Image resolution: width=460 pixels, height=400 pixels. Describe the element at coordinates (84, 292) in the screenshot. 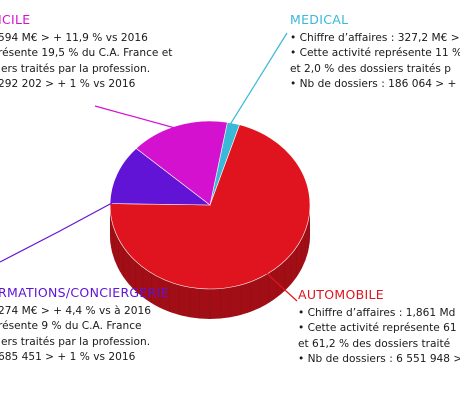

I see `informations-title: RMATIONS/CONCIERGERIE` at that location.